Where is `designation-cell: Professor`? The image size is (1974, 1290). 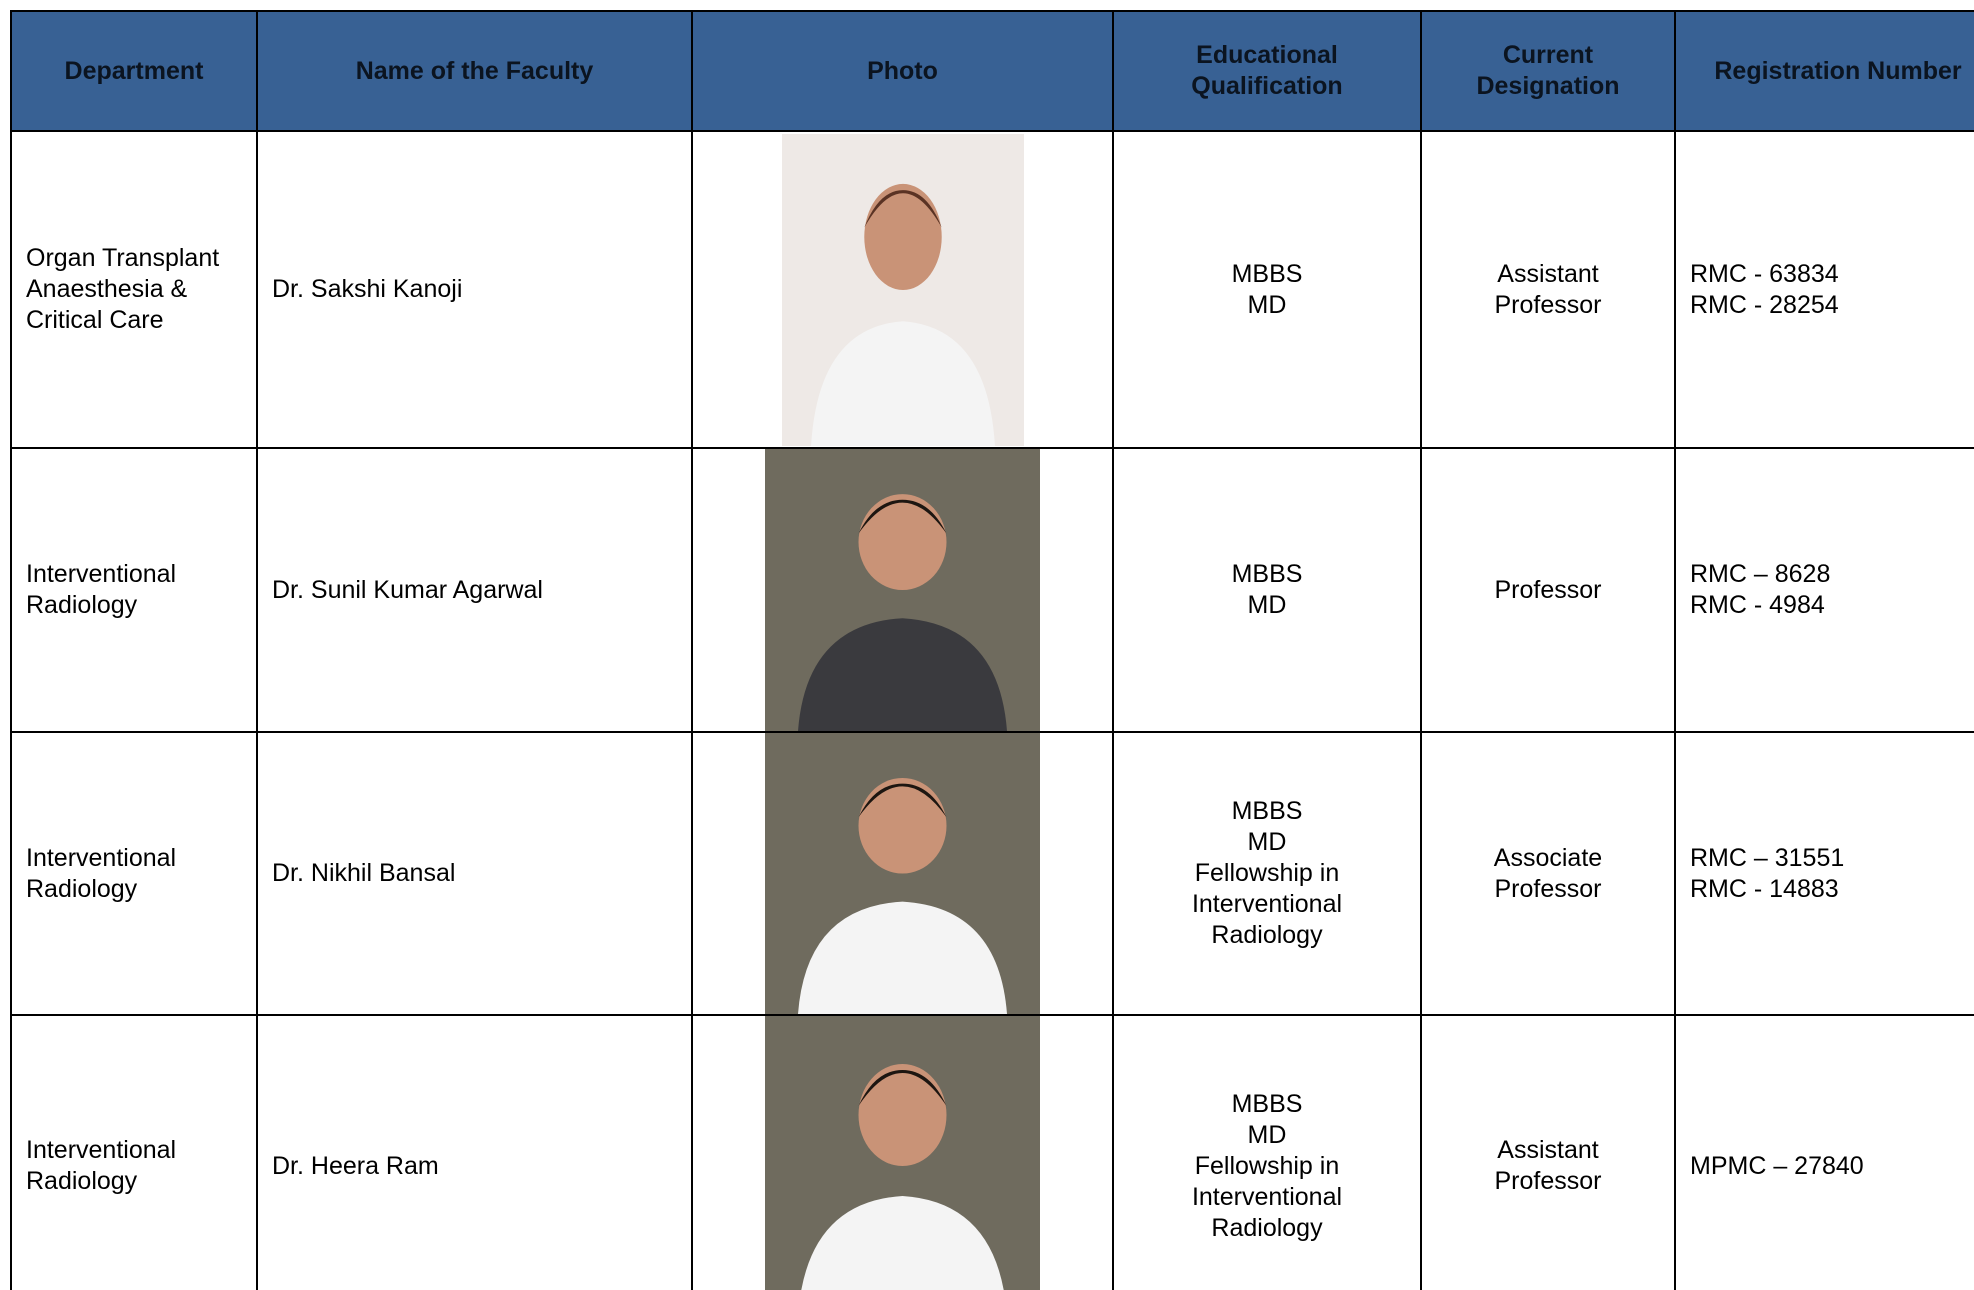
designation-cell: Professor is located at coordinates (1548, 590).